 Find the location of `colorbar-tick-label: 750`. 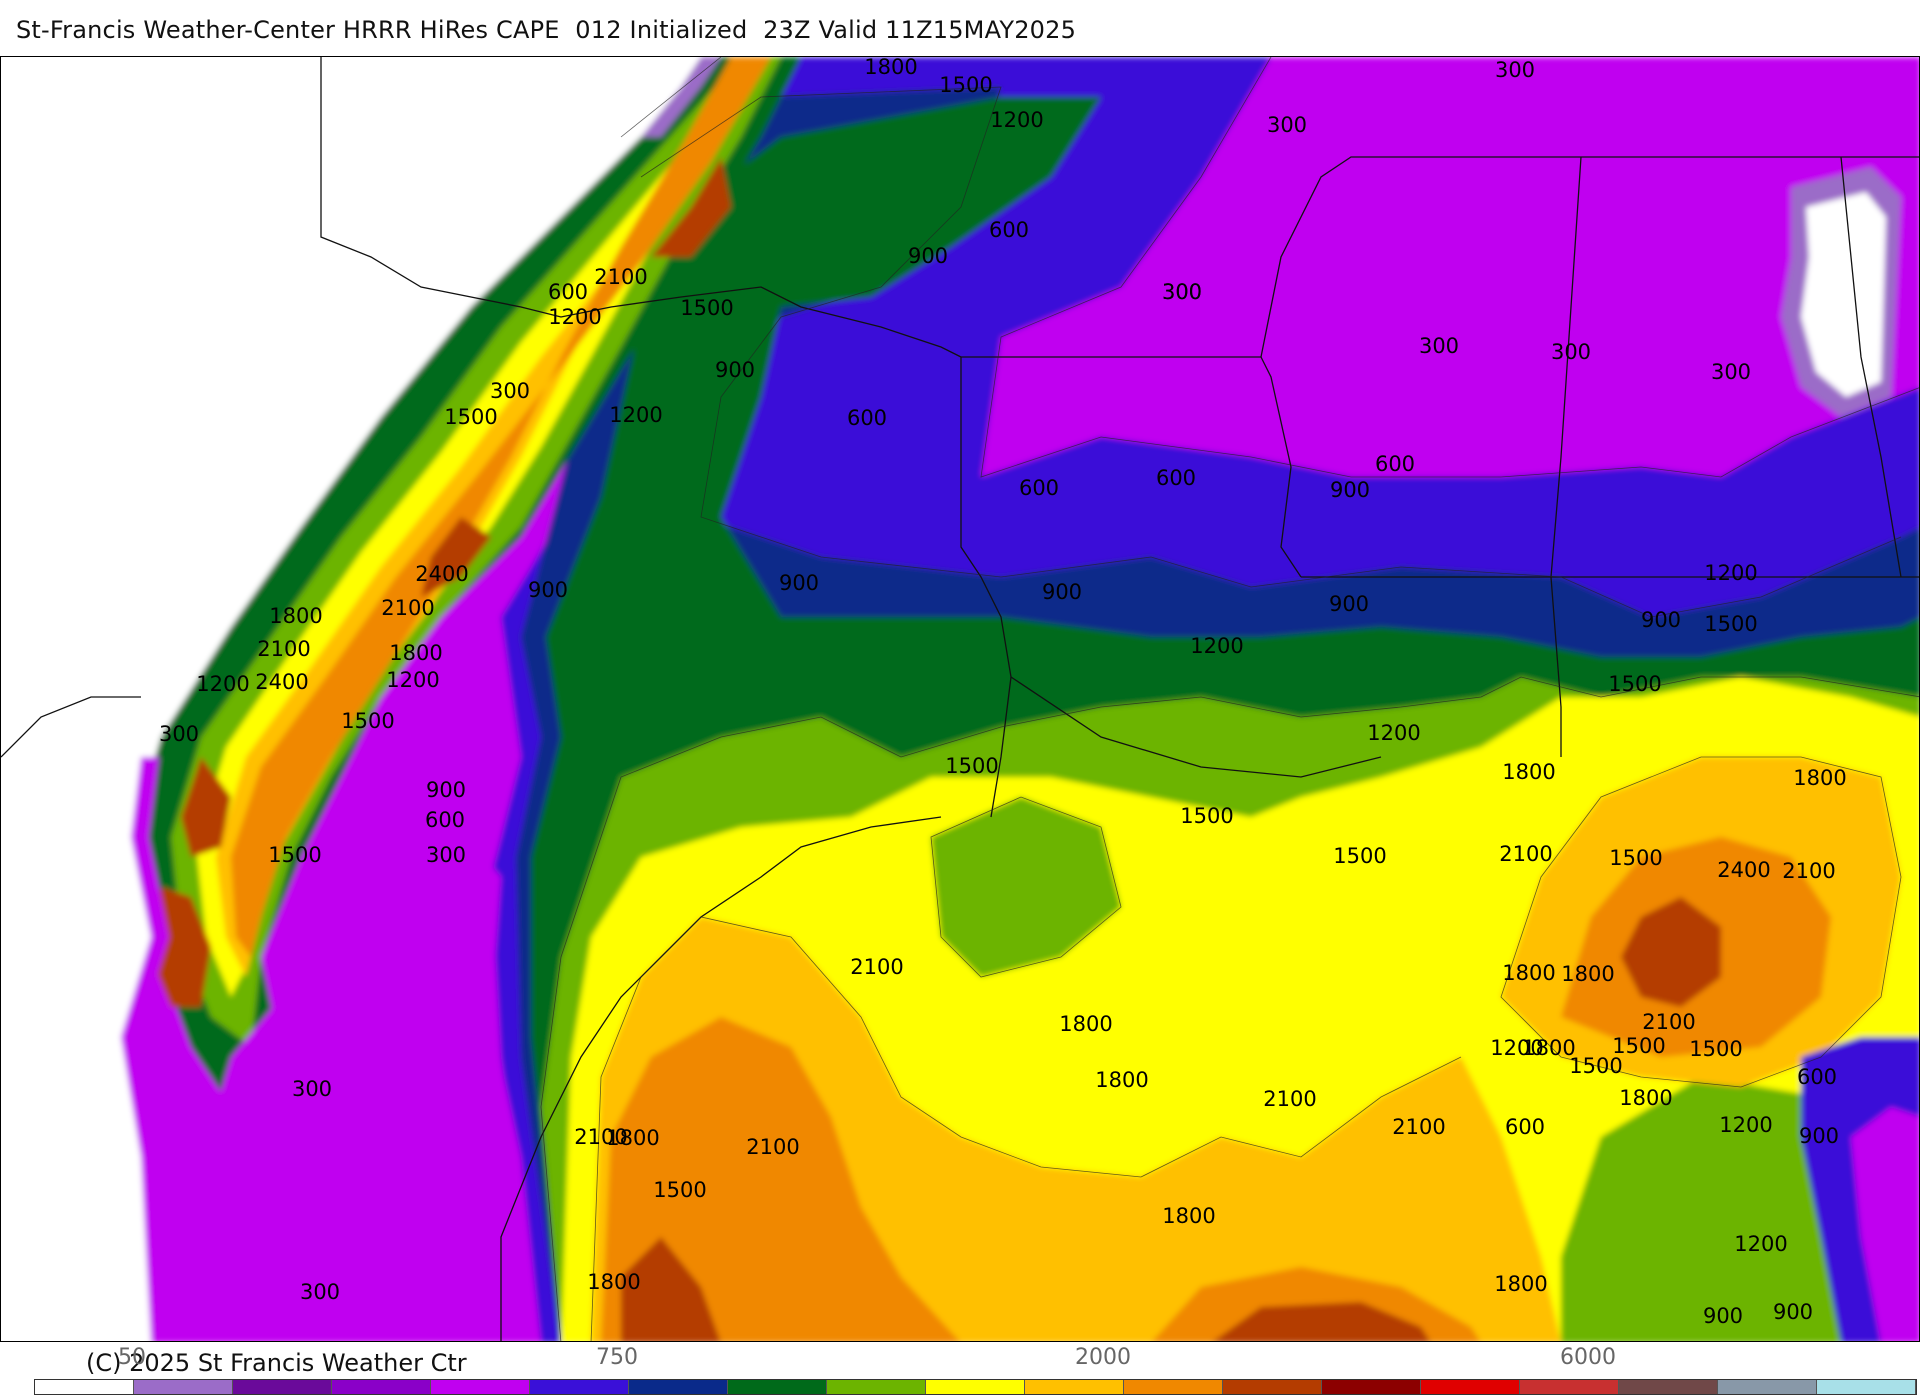

colorbar-tick-label: 750 is located at coordinates (617, 1357).